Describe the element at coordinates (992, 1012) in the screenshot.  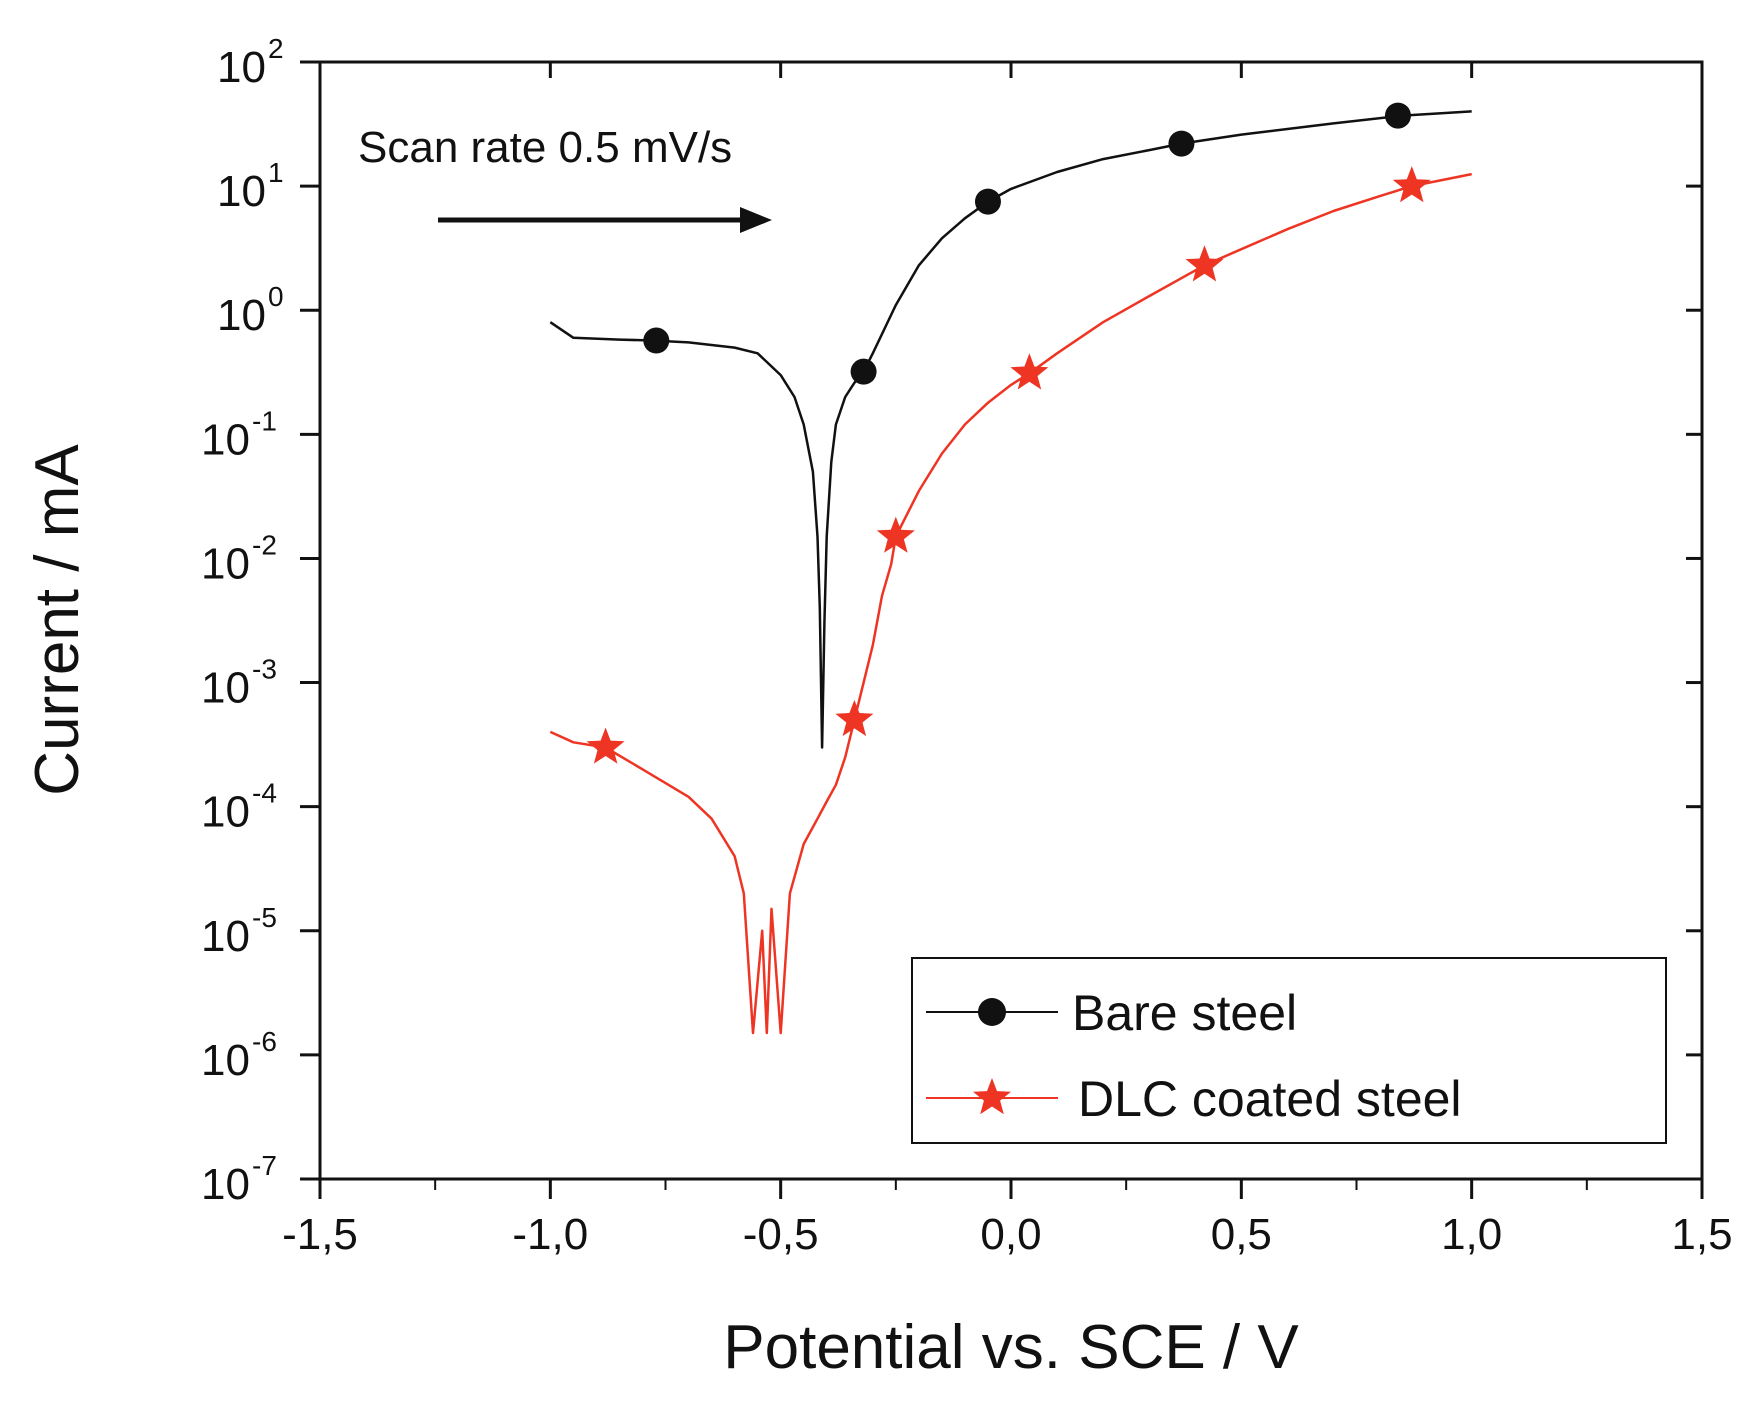
I see `legend-circle-marker` at that location.